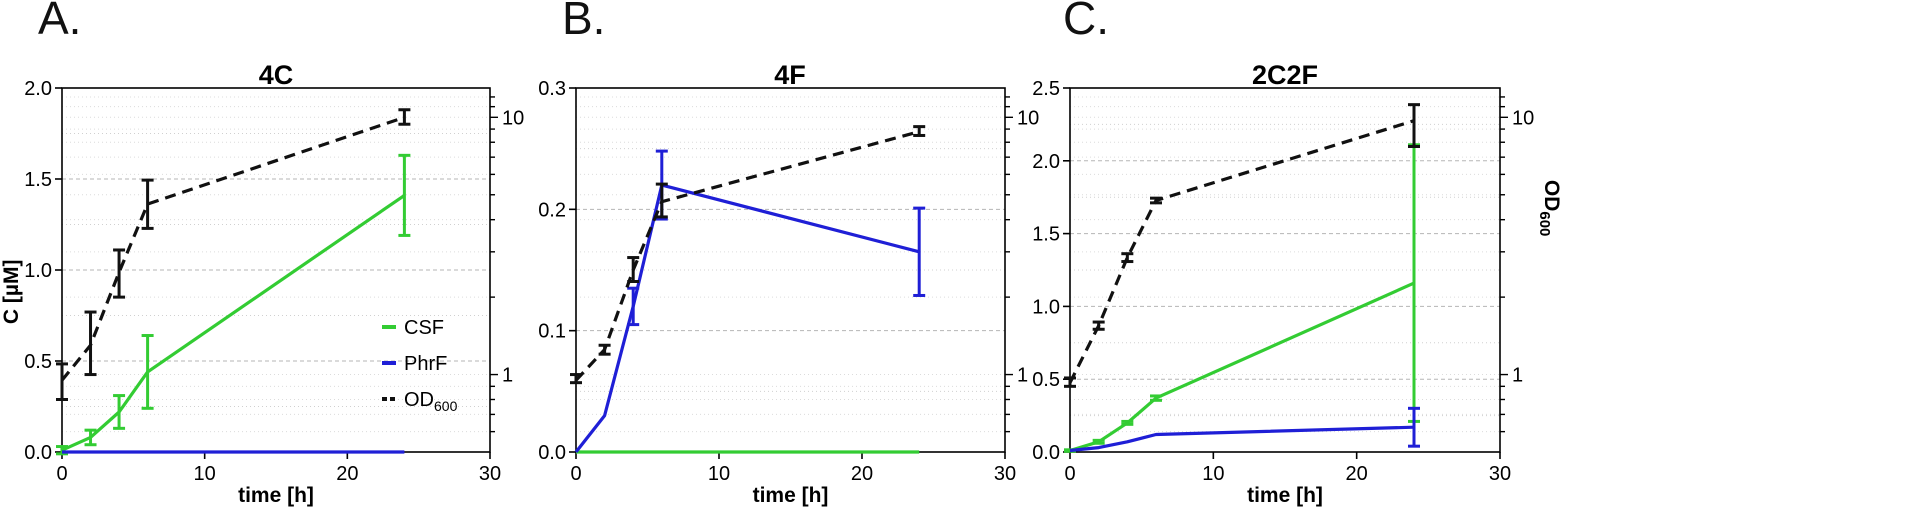  Describe the element at coordinates (552, 210) in the screenshot. I see `y-tick-label: 0.2` at that location.